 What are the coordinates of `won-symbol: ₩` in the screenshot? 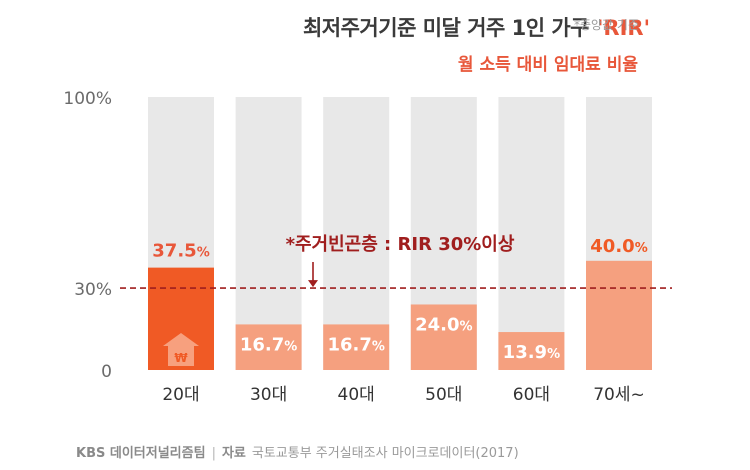 It's located at (181, 358).